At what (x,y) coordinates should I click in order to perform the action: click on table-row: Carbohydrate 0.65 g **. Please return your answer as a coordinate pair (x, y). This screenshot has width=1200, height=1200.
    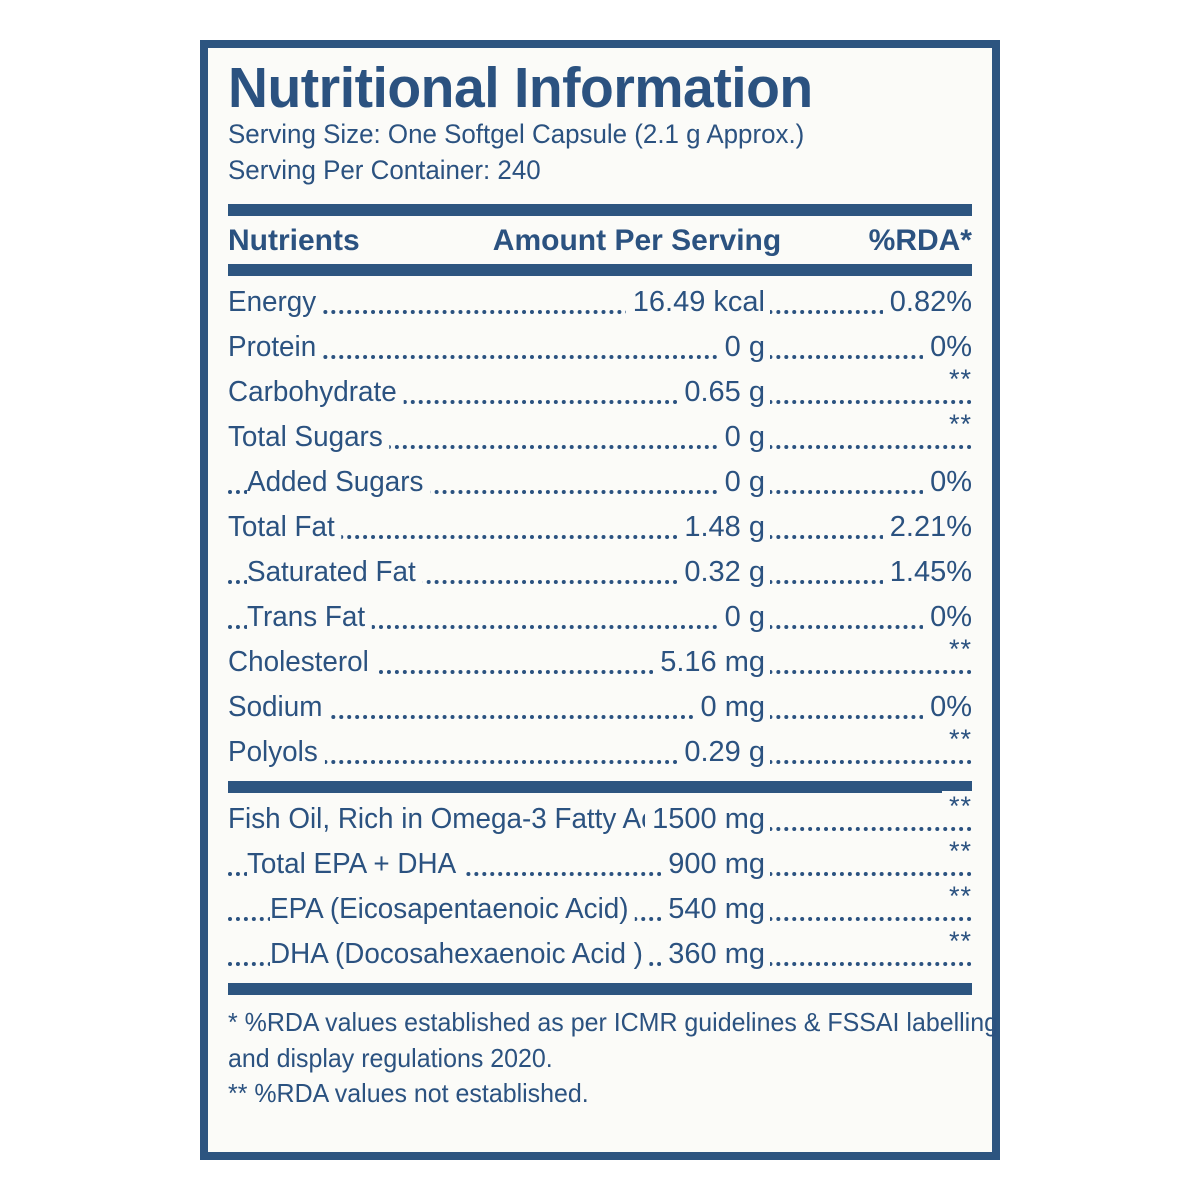
    Looking at the image, I should click on (600, 389).